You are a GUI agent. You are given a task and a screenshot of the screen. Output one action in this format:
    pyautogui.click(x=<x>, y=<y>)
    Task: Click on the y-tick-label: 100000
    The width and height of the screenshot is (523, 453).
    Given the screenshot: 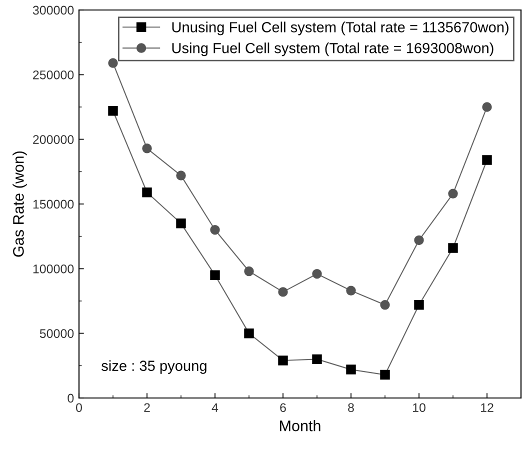 What is the action you would take?
    pyautogui.click(x=53, y=269)
    